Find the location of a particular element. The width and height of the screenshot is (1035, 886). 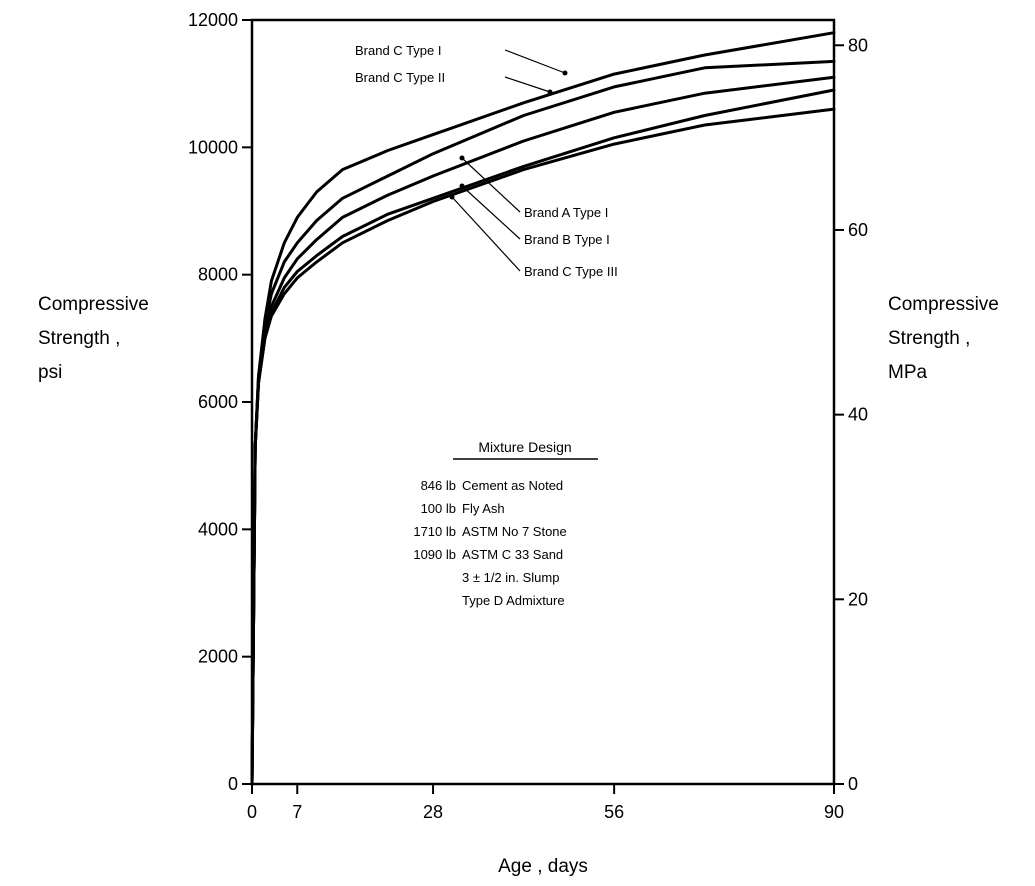

mixture-item: 3 ± 1/2 in. Slump is located at coordinates (510, 577).